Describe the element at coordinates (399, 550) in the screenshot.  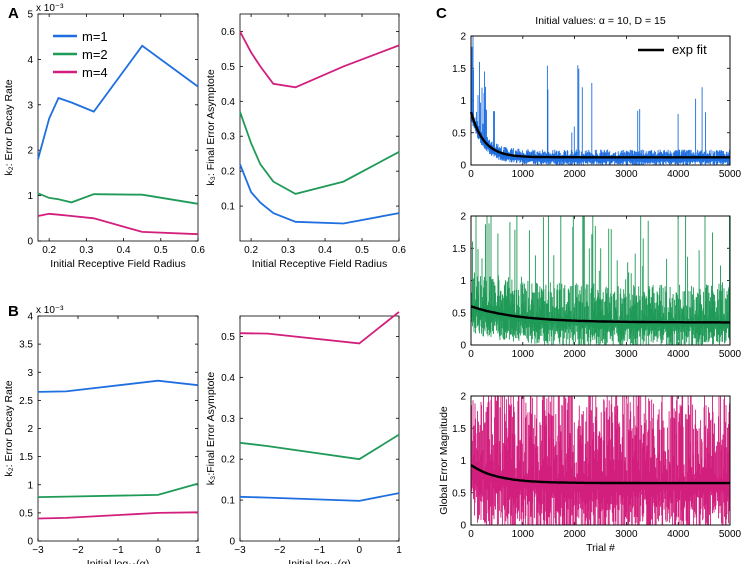
I see `x-tick-label: 1` at that location.